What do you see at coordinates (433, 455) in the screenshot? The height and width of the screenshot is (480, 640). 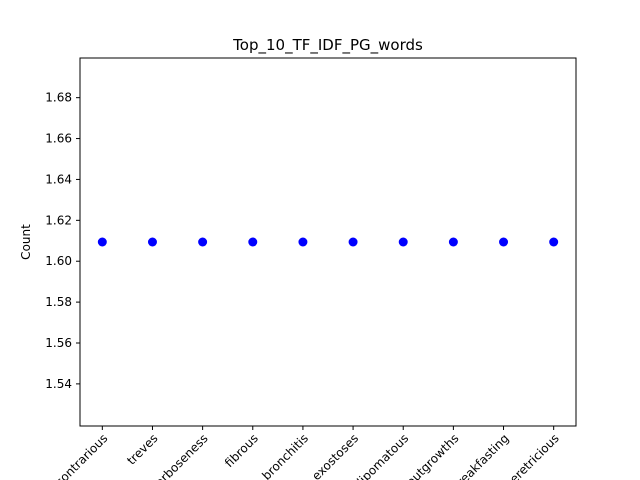 I see `x-tick-label: outgrowths` at bounding box center [433, 455].